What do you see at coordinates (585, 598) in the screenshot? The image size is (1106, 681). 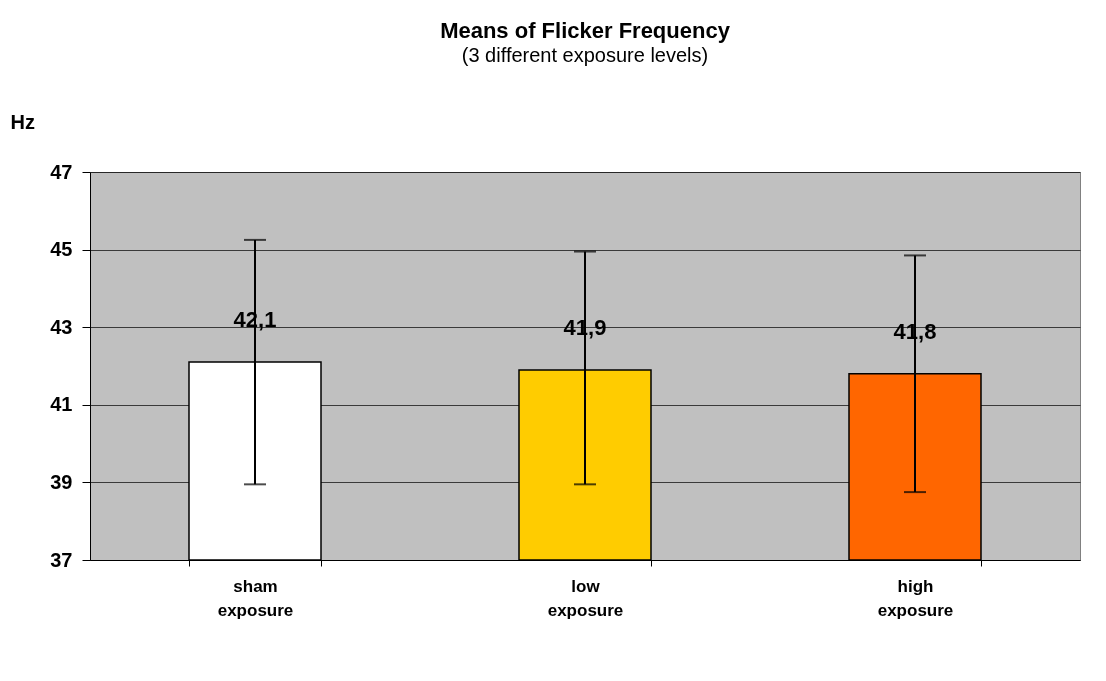 I see `x-tick-label: low exposure` at bounding box center [585, 598].